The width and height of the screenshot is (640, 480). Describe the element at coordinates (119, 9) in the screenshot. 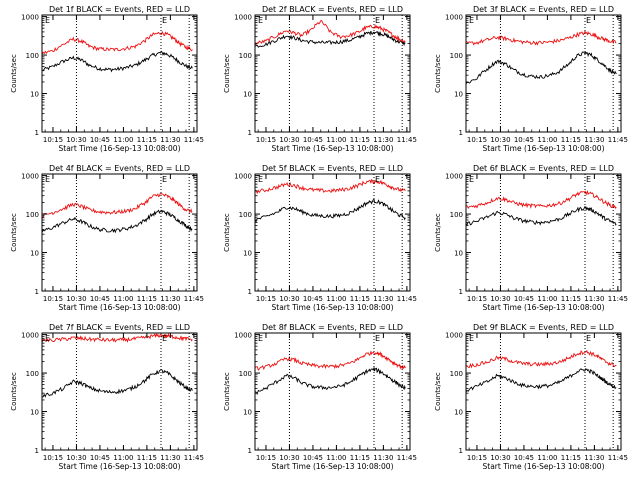

I see `panel-title: Det 1f BLACK = Events, RED = LLD` at that location.